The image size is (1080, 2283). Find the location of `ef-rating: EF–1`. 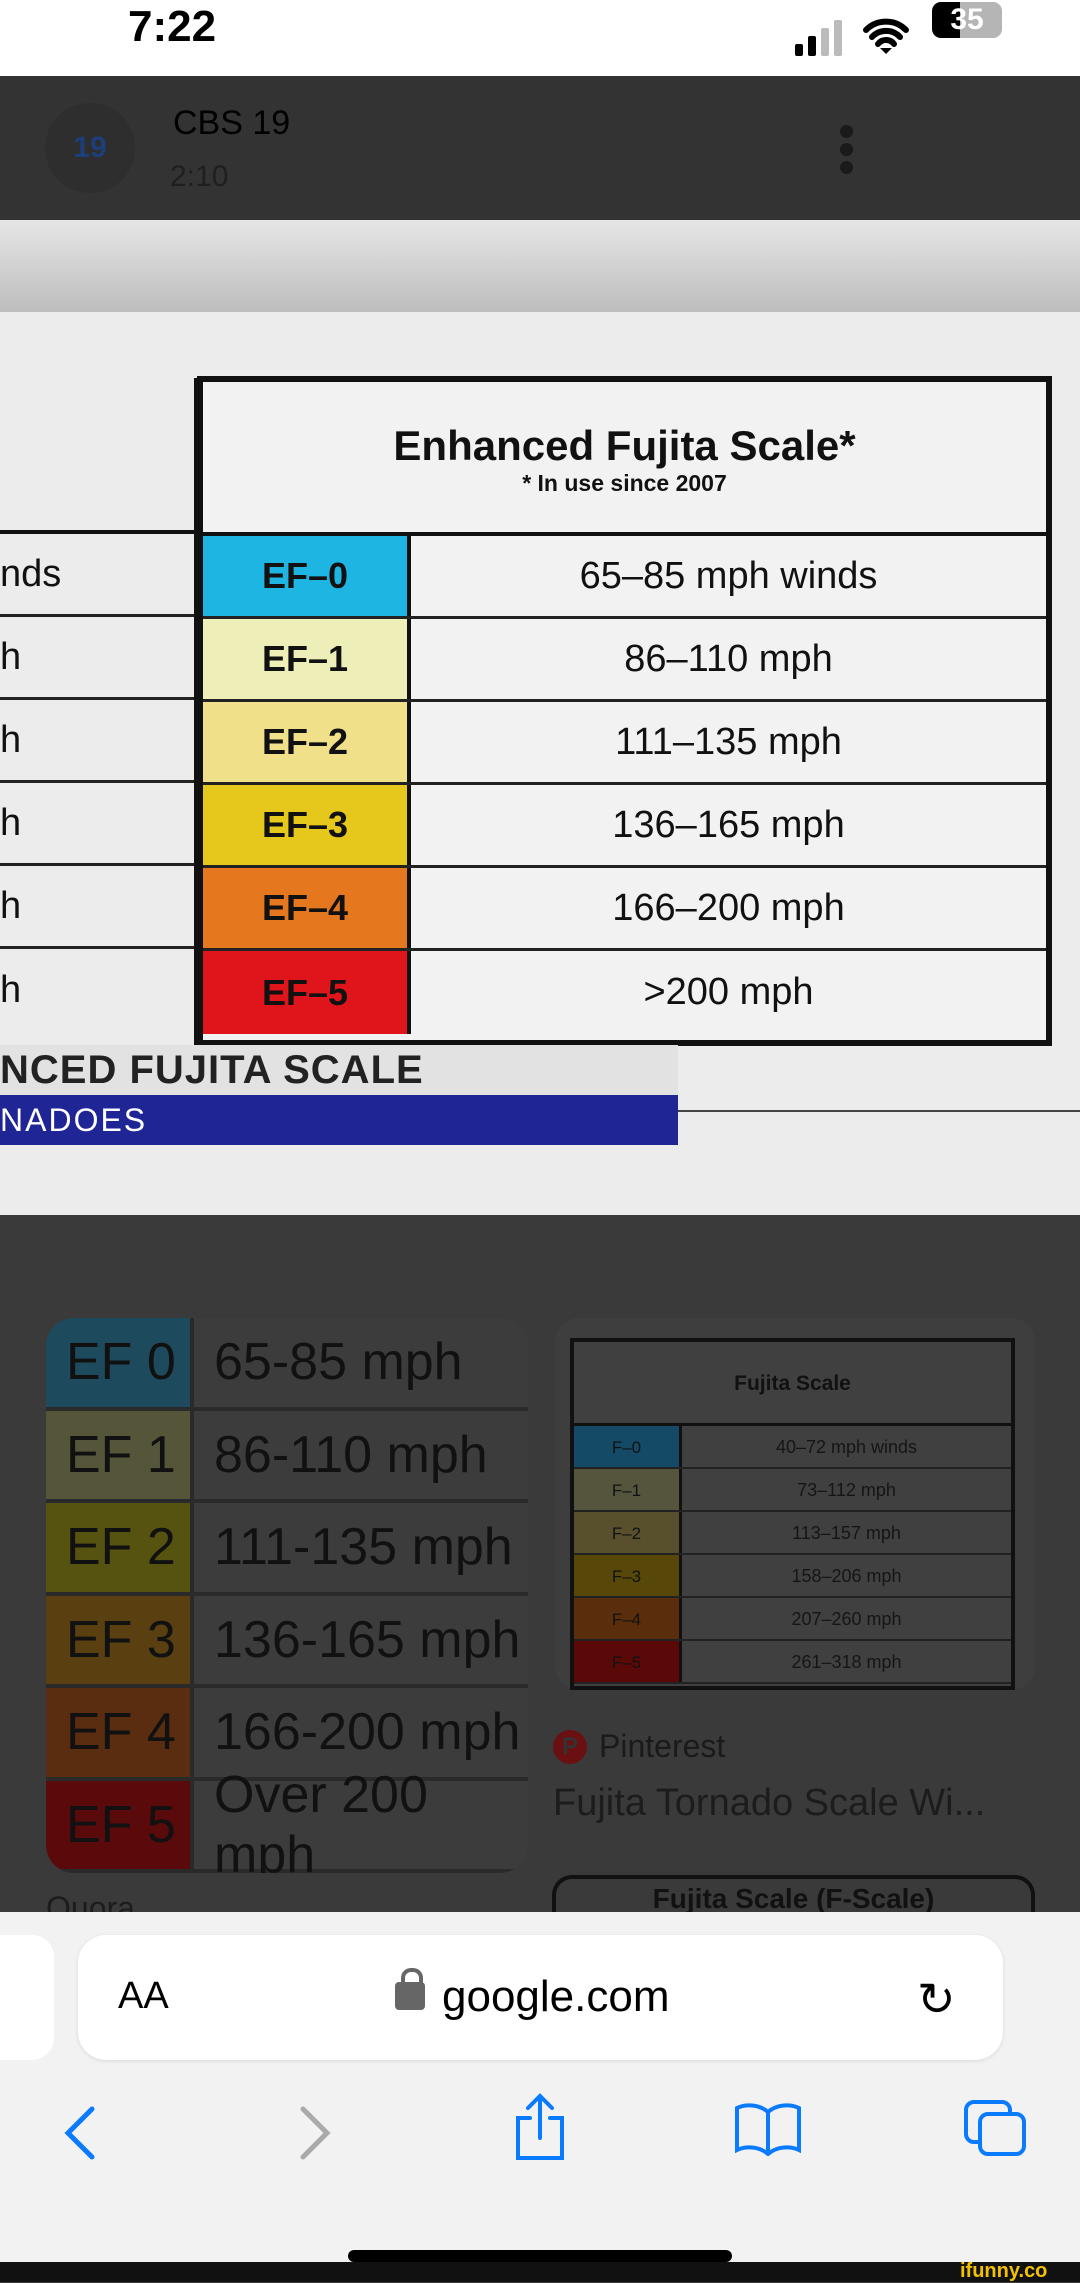

ef-rating: EF–1 is located at coordinates (307, 659).